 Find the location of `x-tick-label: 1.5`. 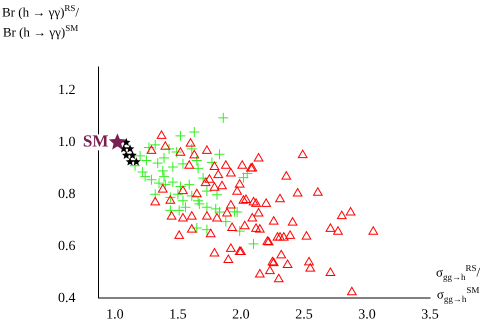

x-tick-label: 1.5 is located at coordinates (178, 314).